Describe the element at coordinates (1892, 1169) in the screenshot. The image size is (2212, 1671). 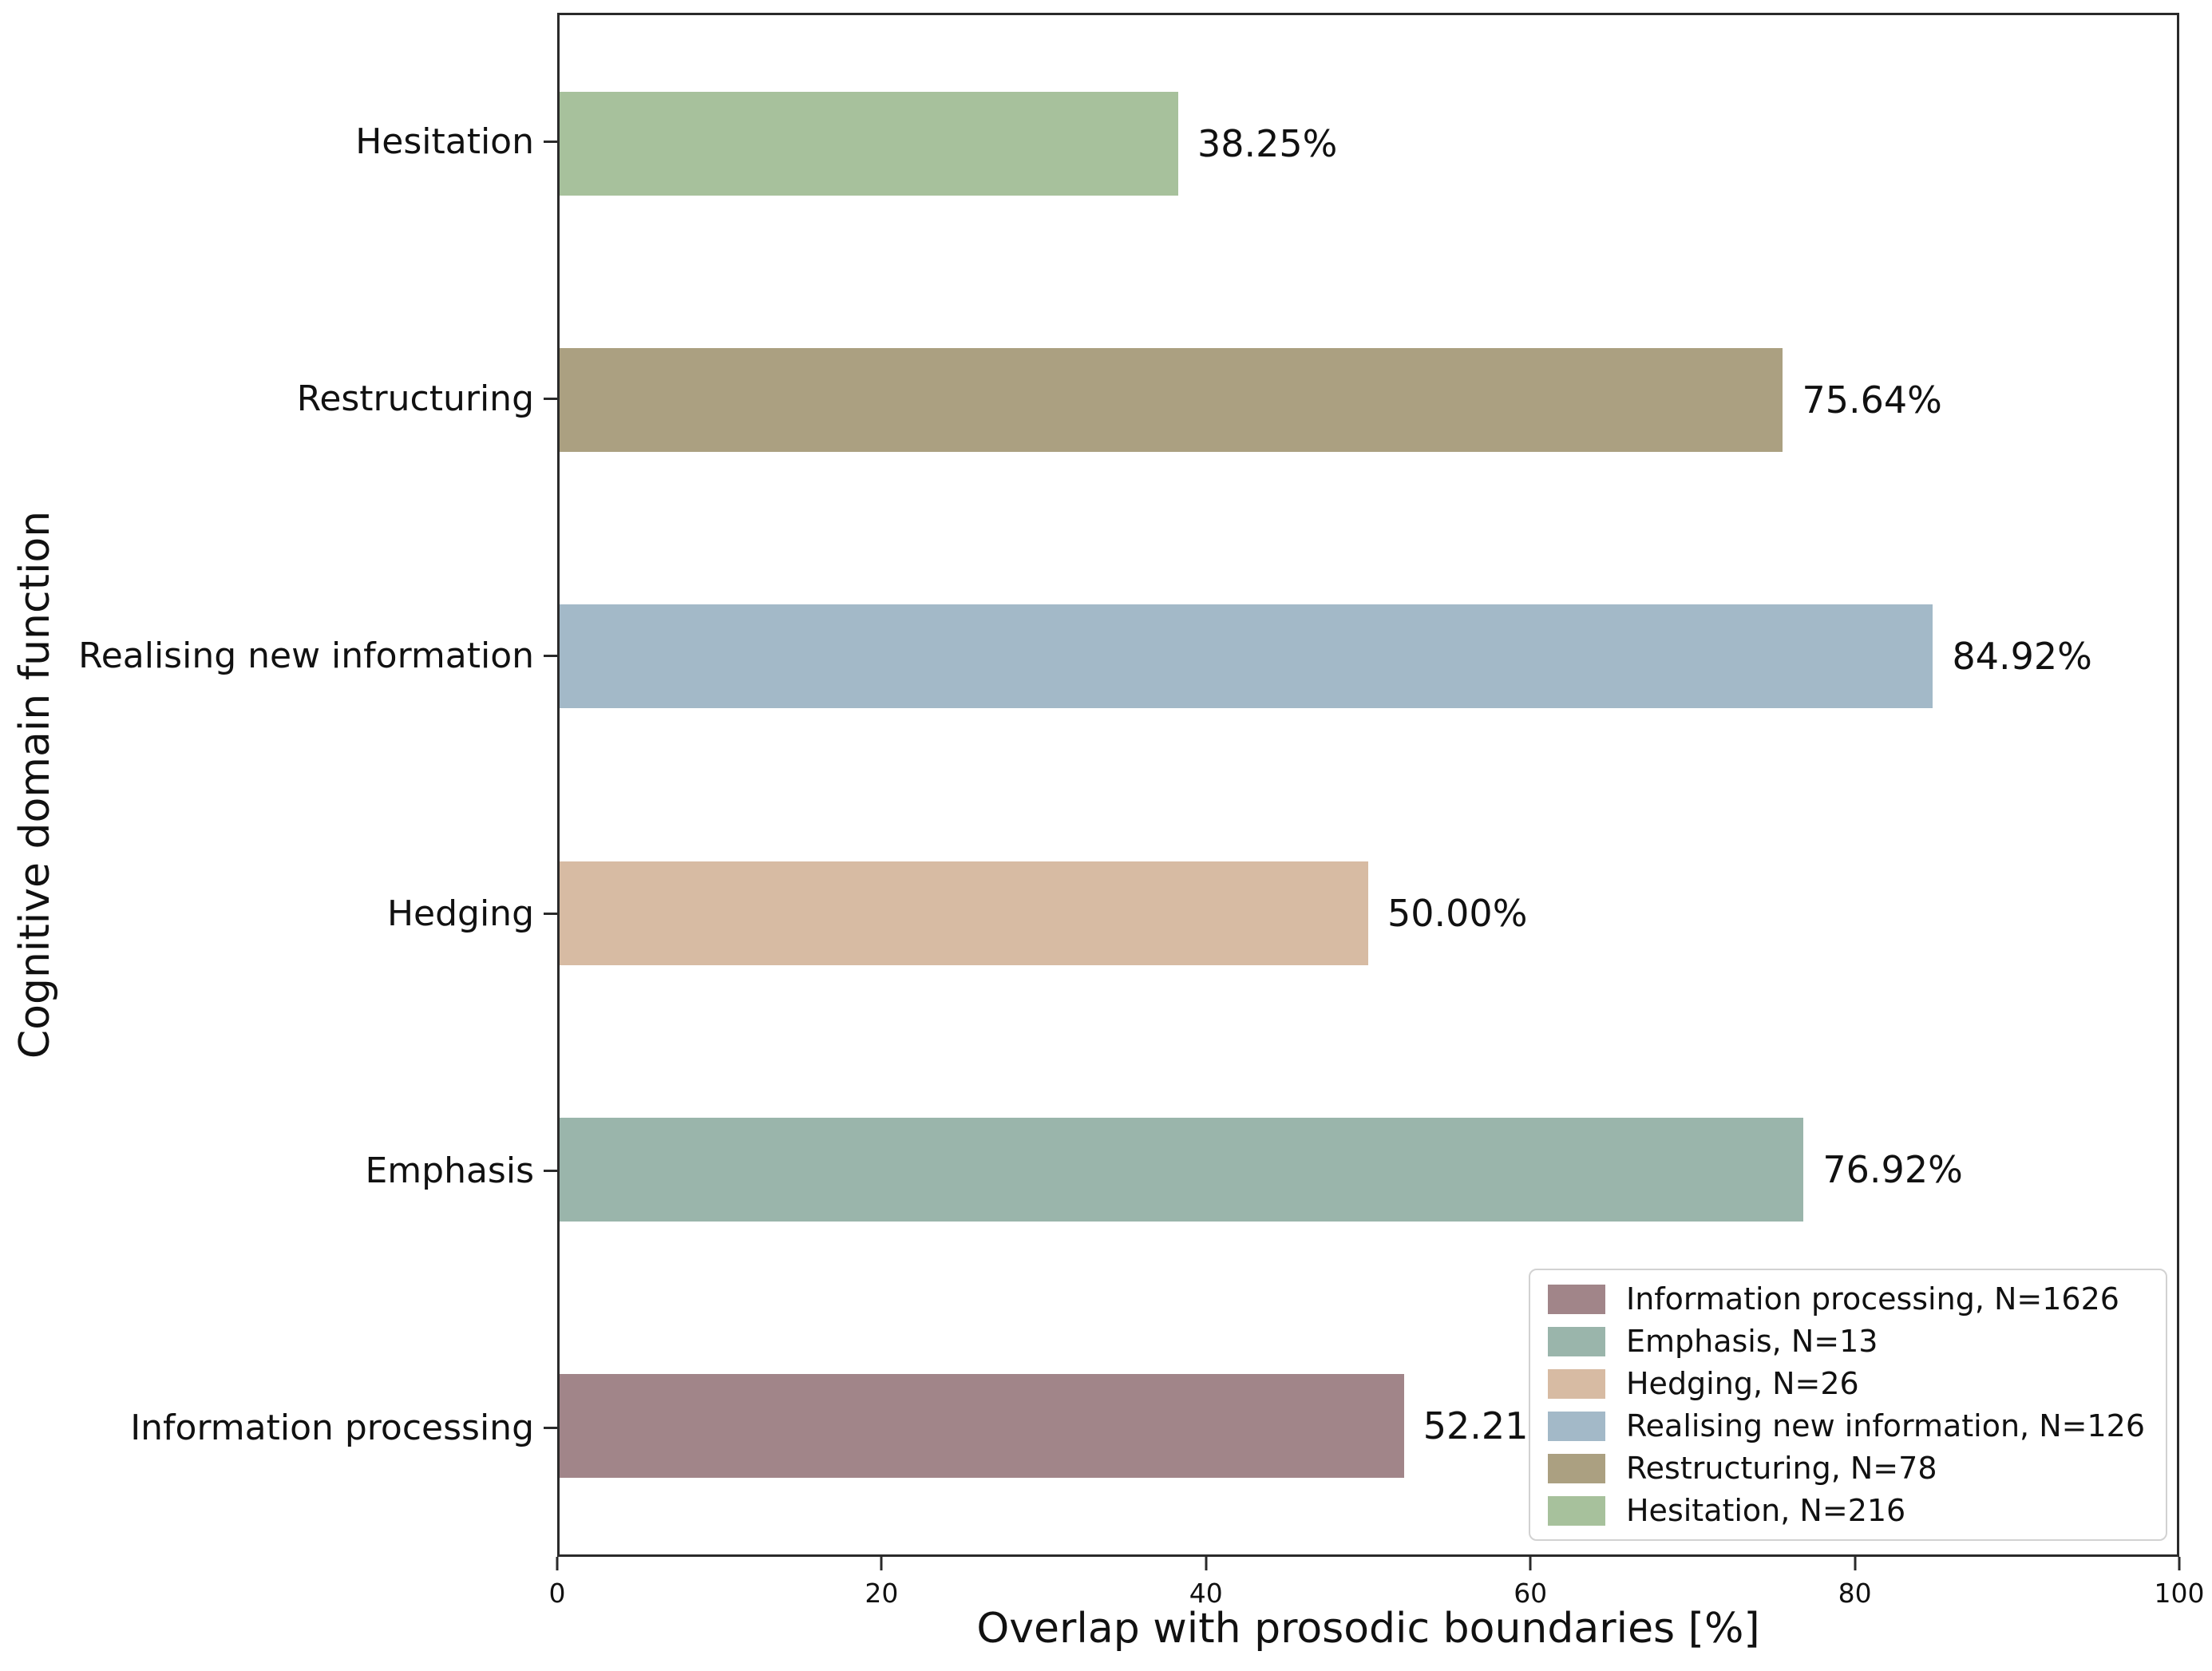
I see `bar-value-label-emphasis: 76.92%` at that location.